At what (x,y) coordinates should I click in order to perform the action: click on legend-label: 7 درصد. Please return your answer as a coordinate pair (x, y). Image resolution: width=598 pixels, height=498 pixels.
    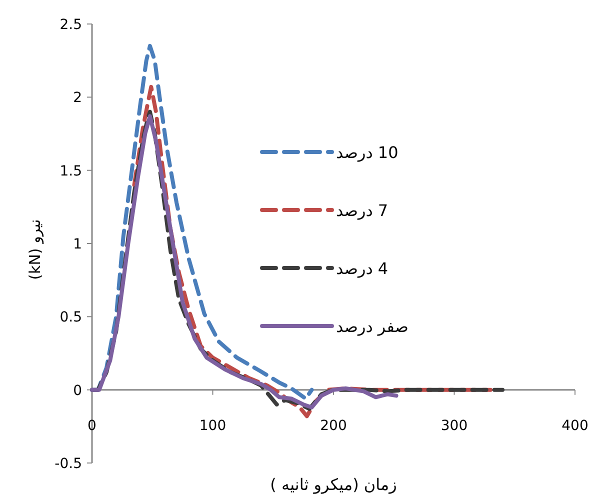
    Looking at the image, I should click on (362, 210).